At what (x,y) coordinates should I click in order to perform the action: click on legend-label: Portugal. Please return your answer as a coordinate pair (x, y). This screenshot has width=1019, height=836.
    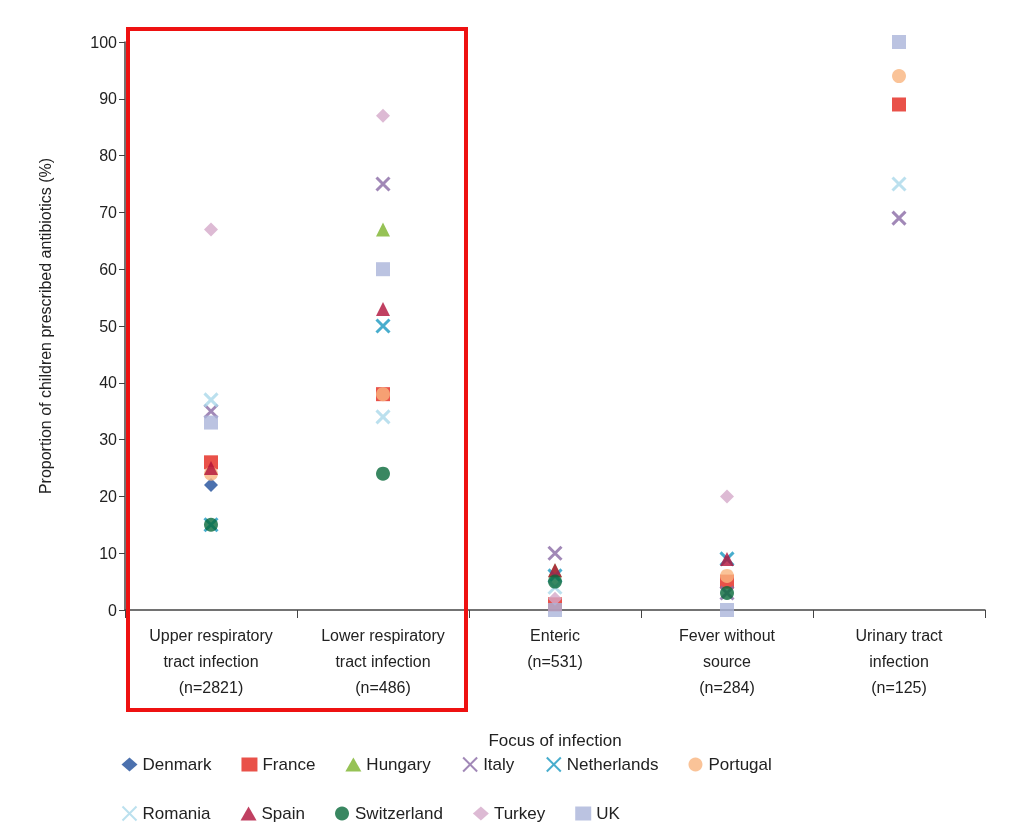
    Looking at the image, I should click on (740, 764).